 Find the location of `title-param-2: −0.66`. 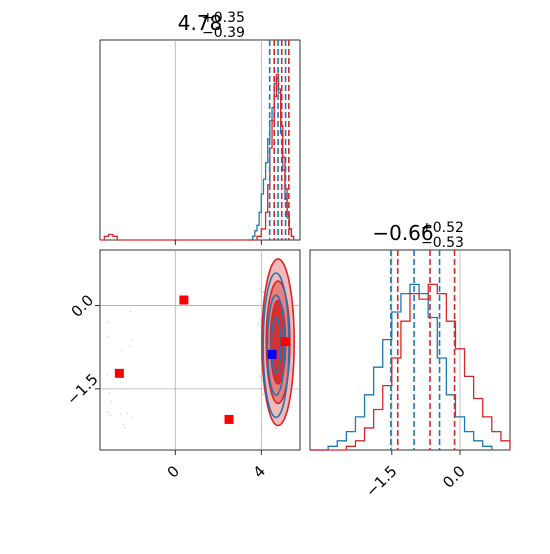

title-param-2: −0.66 is located at coordinates (402, 233).